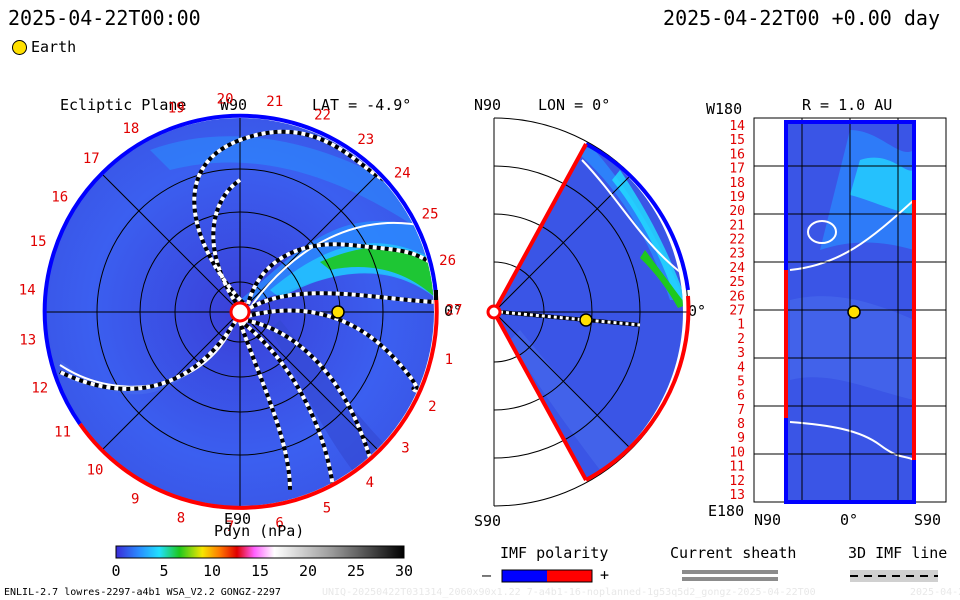 The image size is (960, 600). What do you see at coordinates (135, 500) in the screenshot?
I see `ecliptic-tick-label: 9` at bounding box center [135, 500].